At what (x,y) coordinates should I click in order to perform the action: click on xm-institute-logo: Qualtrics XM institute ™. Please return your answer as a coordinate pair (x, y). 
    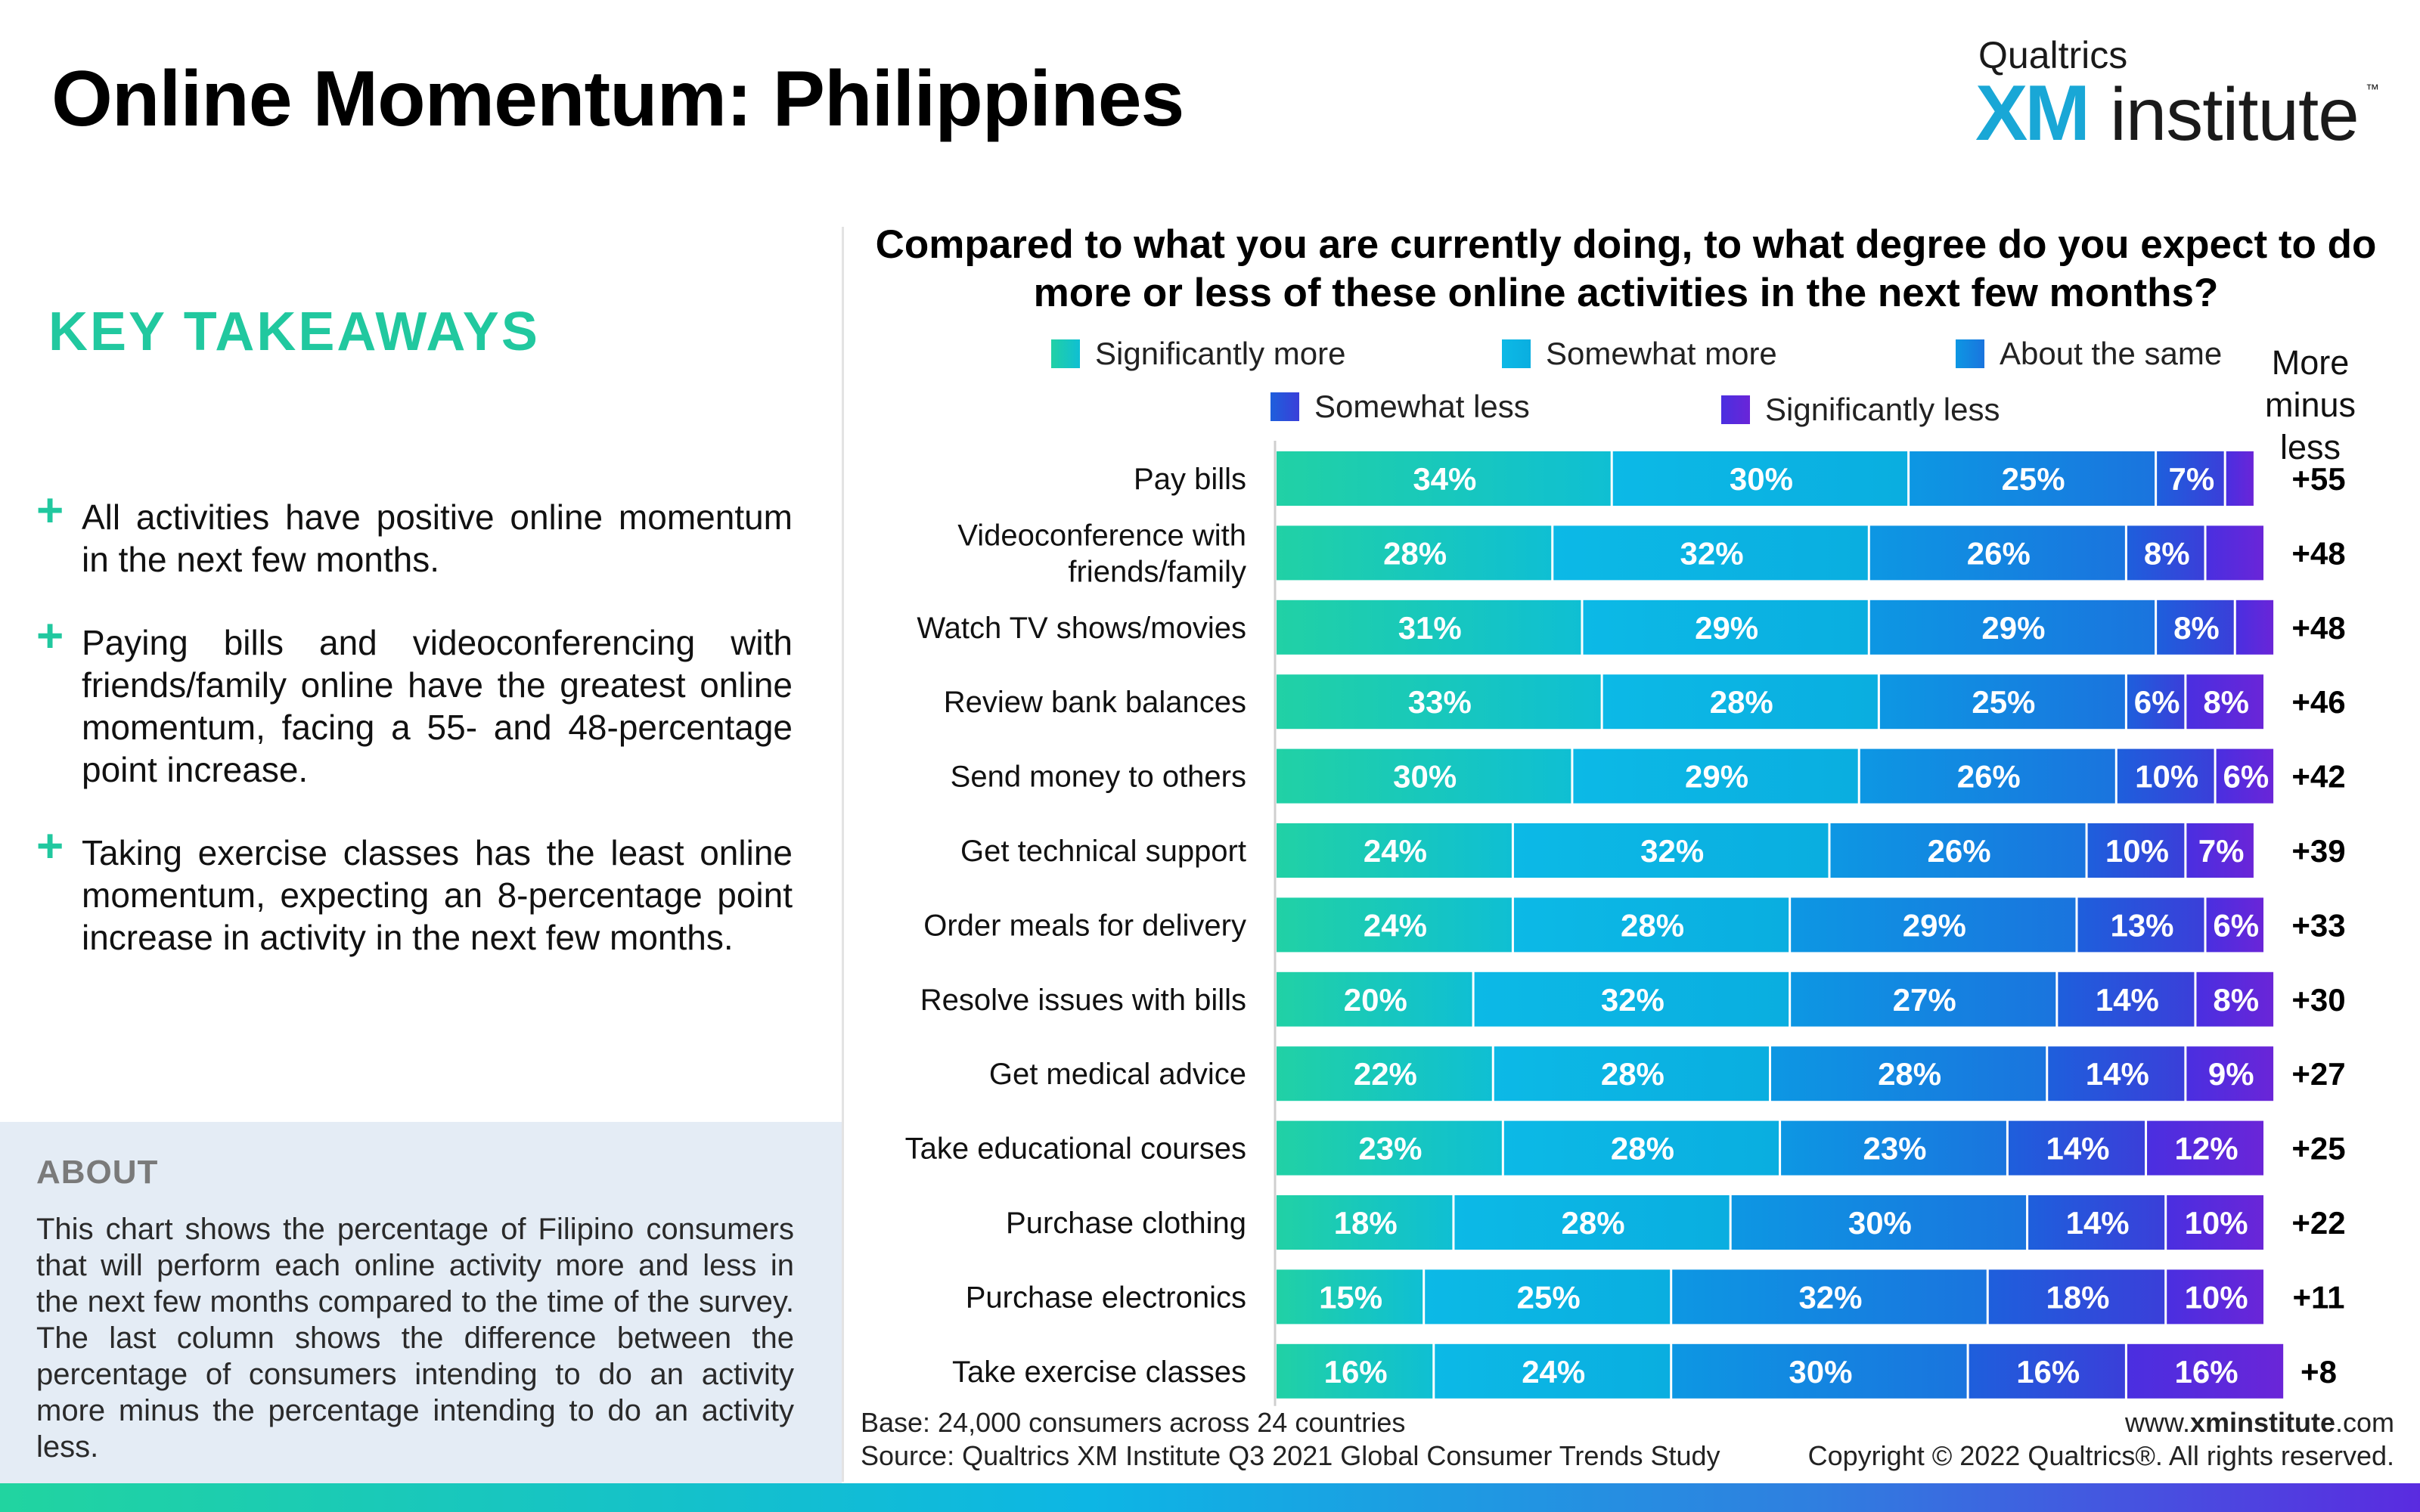
    Looking at the image, I should click on (2187, 93).